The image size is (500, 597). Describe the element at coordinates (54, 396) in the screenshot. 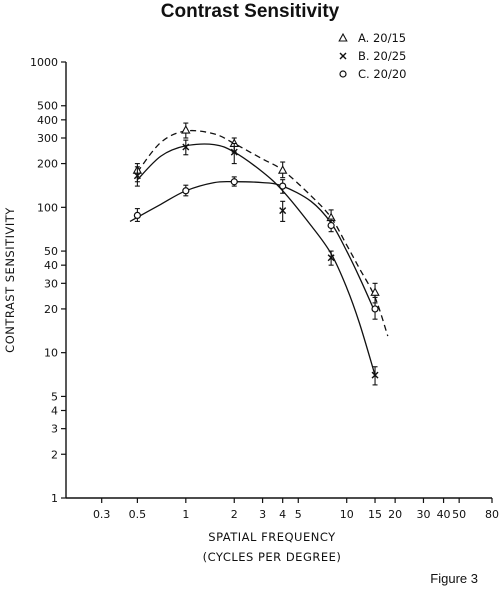

I see `y-tick-label: 5` at that location.